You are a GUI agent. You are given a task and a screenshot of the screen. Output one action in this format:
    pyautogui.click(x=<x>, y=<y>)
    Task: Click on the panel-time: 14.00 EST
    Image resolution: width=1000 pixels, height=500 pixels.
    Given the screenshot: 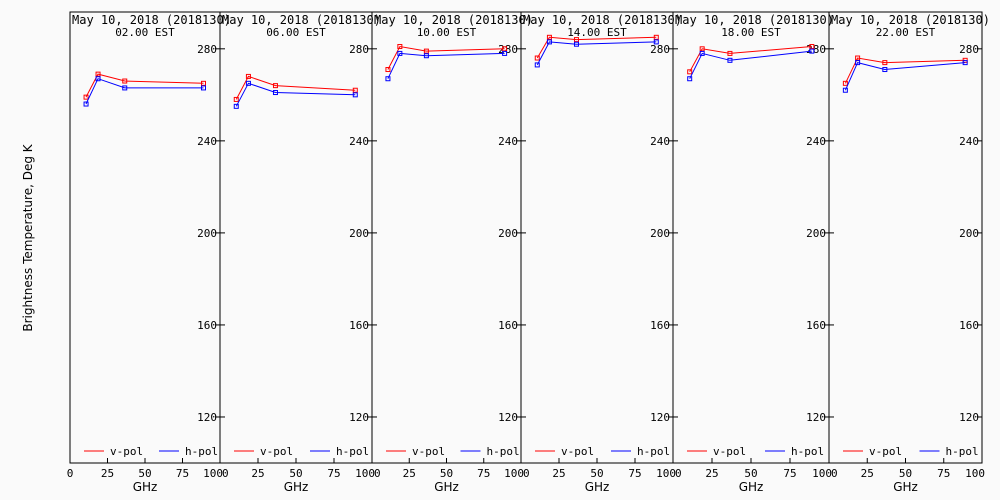 What is the action you would take?
    pyautogui.click(x=597, y=32)
    